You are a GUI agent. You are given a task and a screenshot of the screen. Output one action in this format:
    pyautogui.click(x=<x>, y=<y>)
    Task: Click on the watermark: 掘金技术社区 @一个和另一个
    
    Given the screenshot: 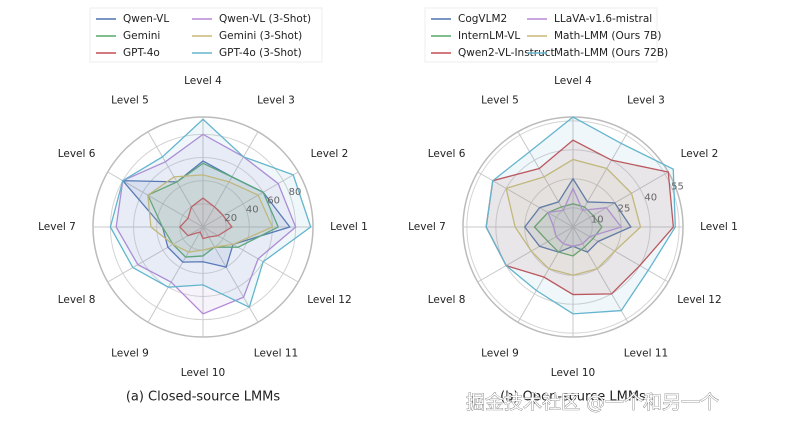 What is the action you would take?
    pyautogui.click(x=592, y=403)
    